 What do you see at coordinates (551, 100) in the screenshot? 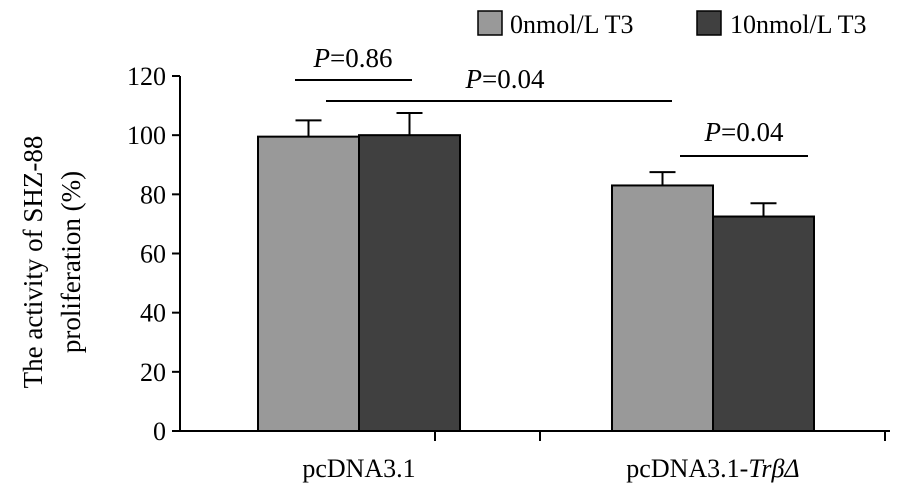
I see `significance-annotations: P=0.86 P=0.04 P=0.04` at bounding box center [551, 100].